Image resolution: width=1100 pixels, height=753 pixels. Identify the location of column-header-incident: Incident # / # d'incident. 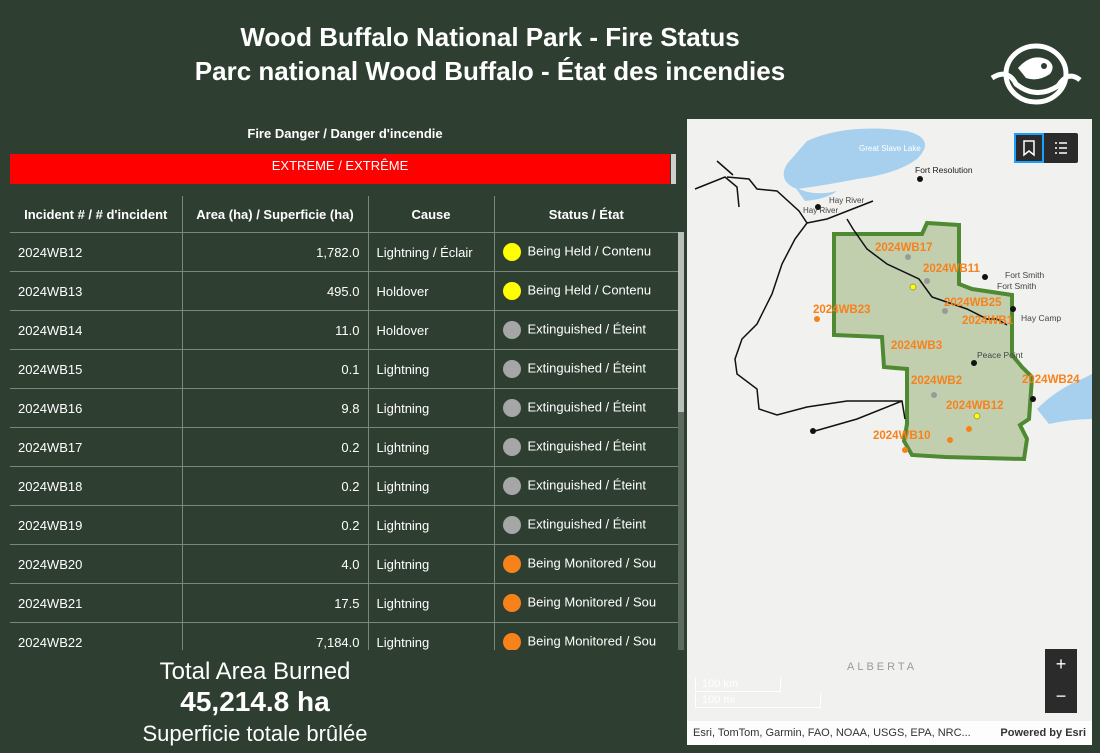
(96, 214).